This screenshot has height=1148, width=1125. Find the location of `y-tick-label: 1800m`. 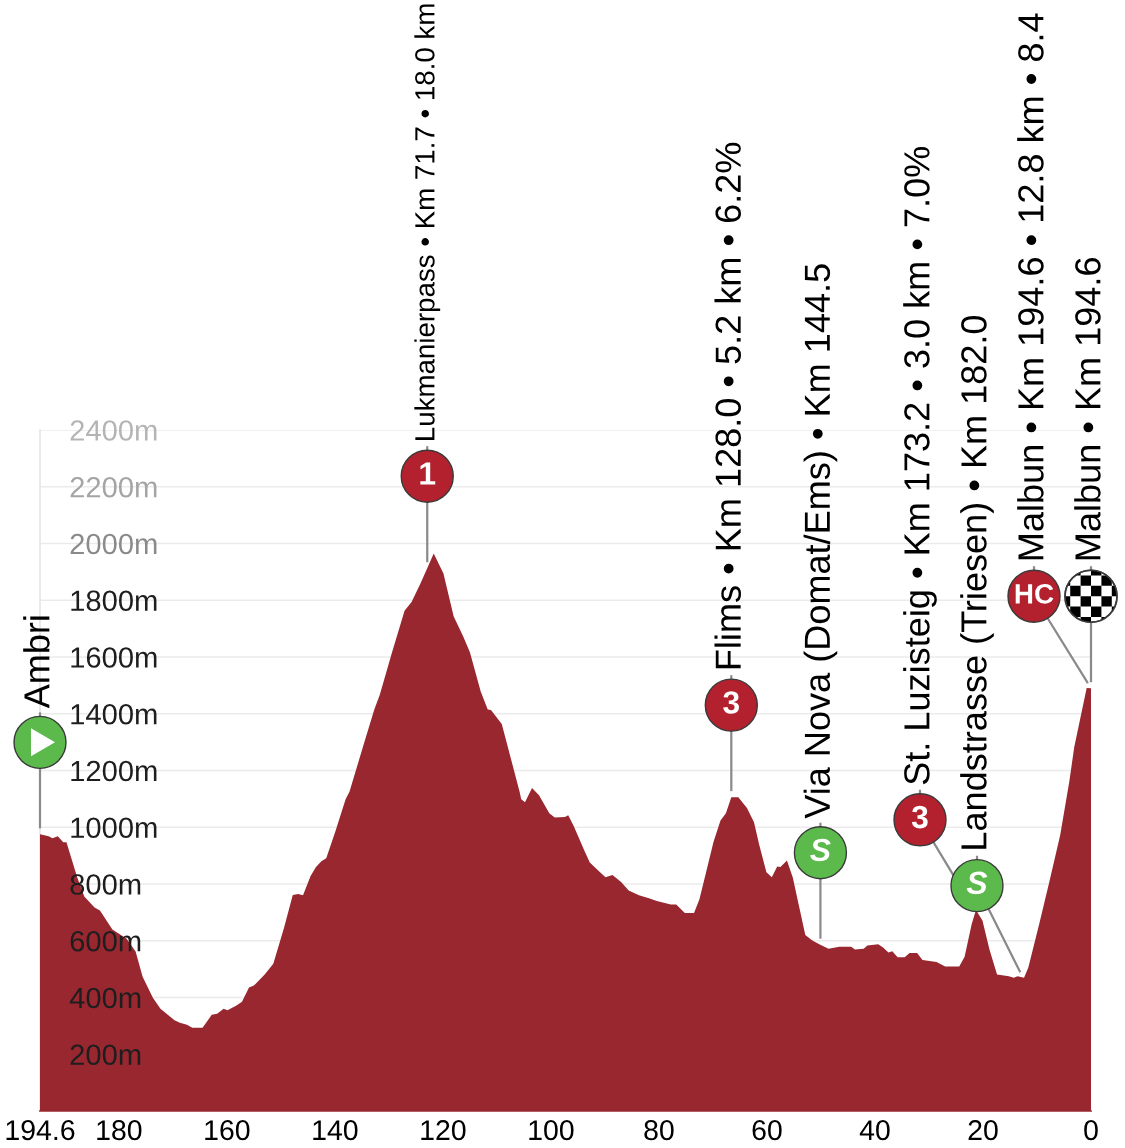

y-tick-label: 1800m is located at coordinates (114, 601).